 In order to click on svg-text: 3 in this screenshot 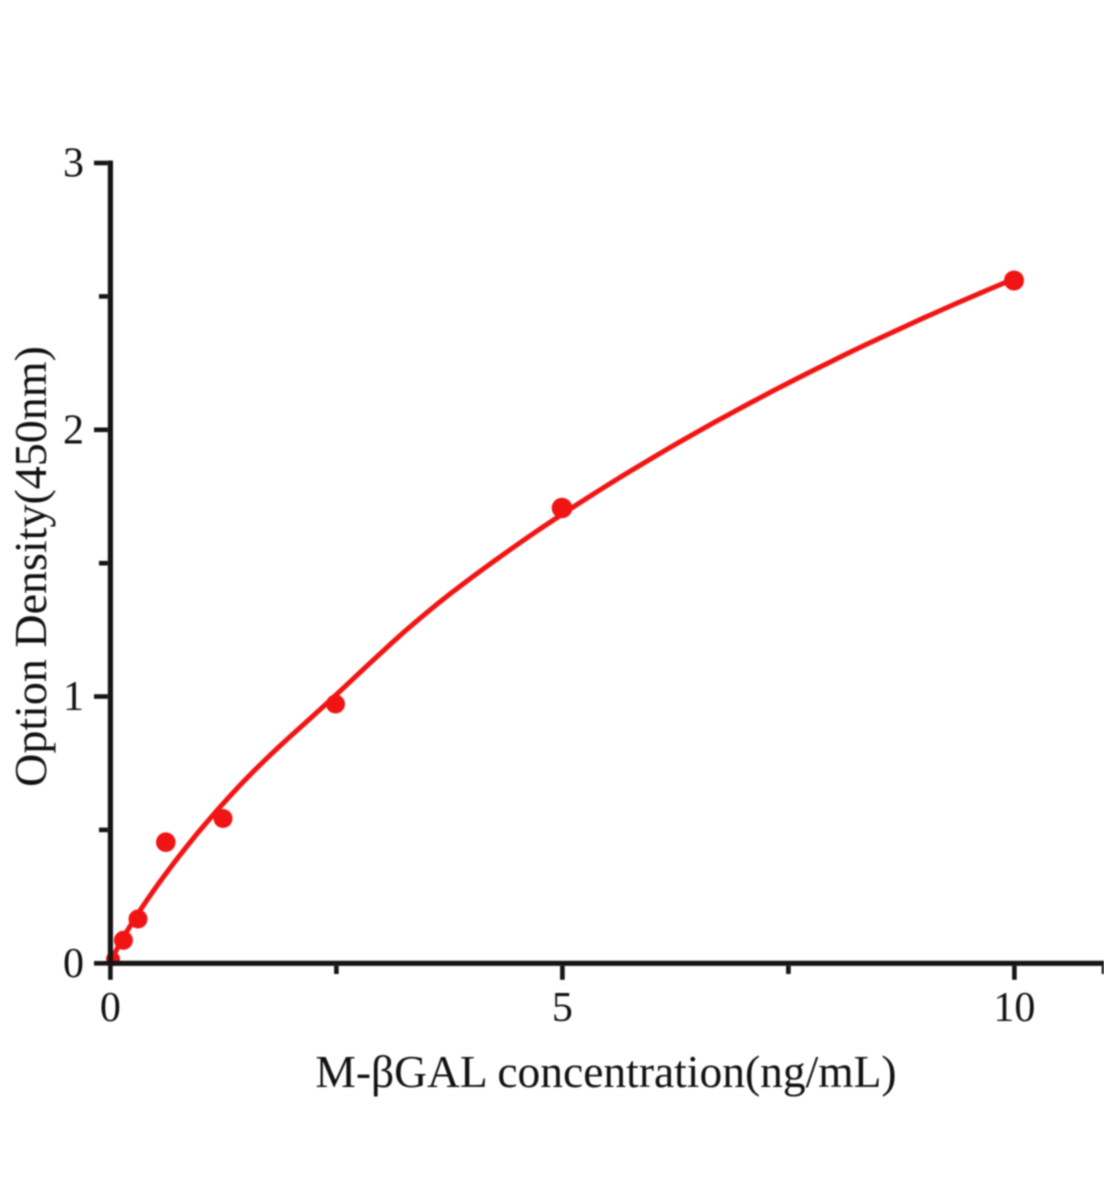, I will do `click(73, 164)`.